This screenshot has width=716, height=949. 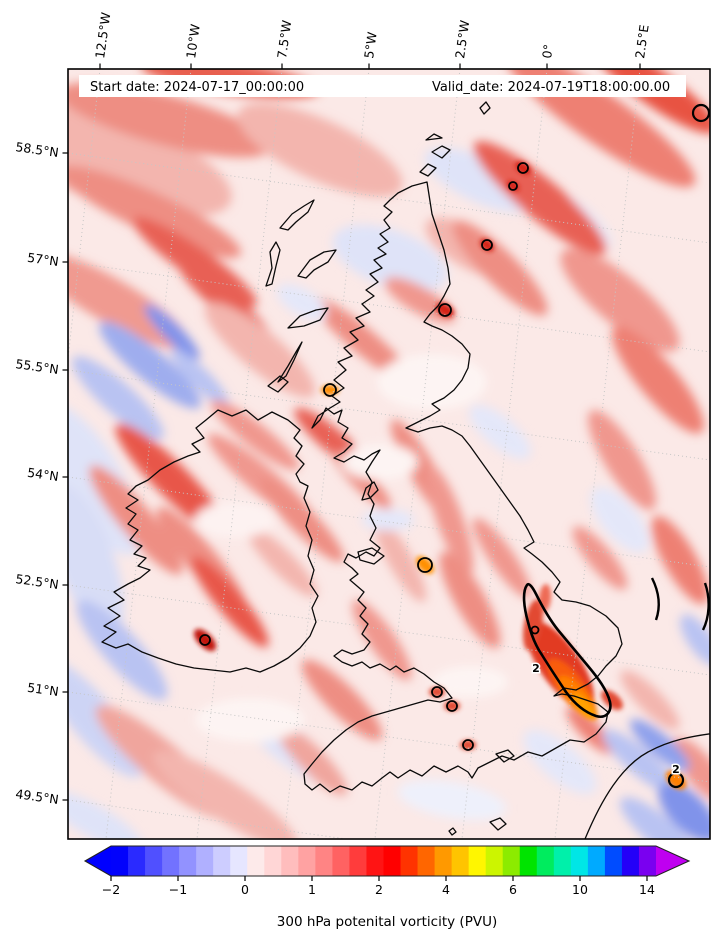 I want to click on longitude-tick-label: 2.5°E, so click(x=642, y=42).